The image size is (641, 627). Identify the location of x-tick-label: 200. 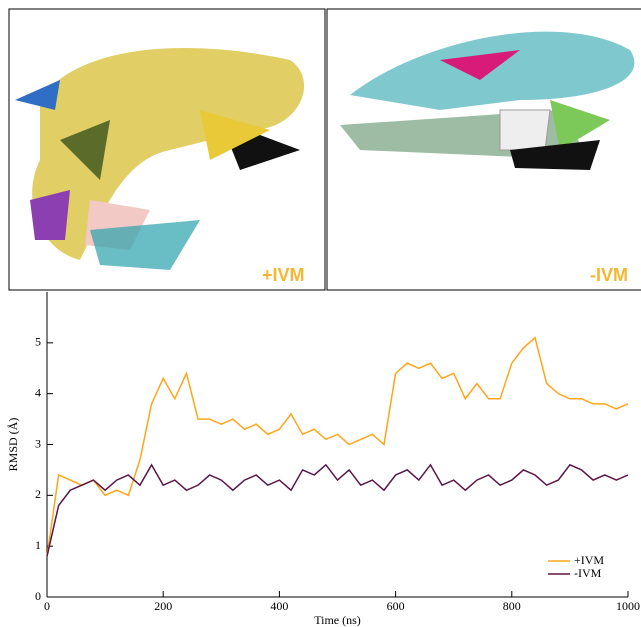
(163, 606).